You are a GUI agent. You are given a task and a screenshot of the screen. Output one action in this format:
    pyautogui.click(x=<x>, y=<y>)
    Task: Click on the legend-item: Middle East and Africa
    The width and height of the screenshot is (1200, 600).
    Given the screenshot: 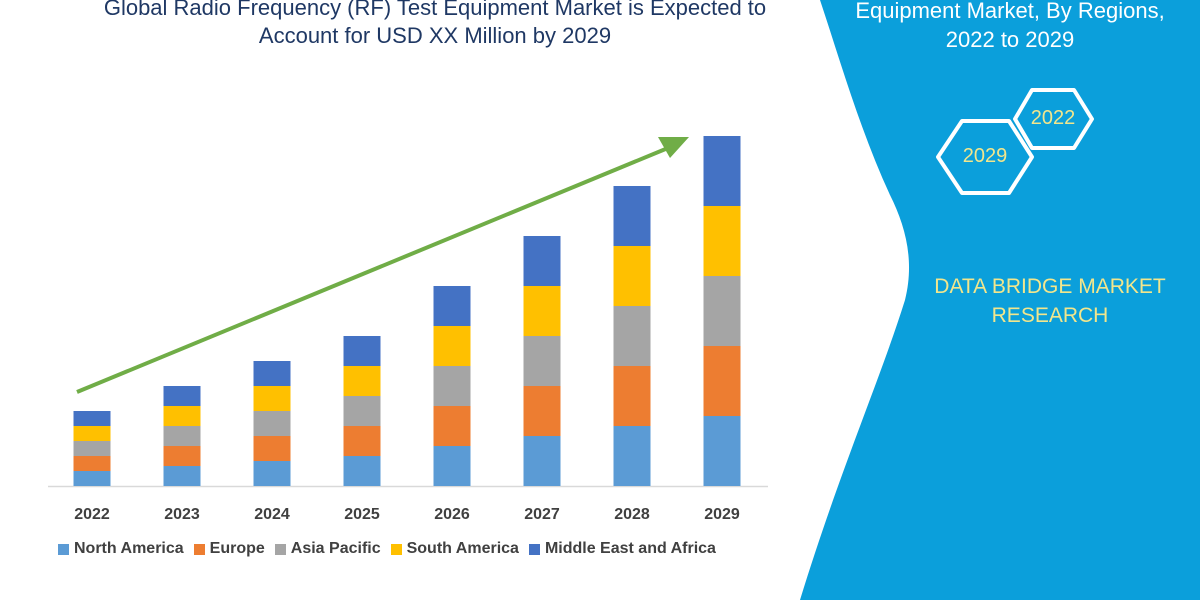 What is the action you would take?
    pyautogui.click(x=622, y=549)
    